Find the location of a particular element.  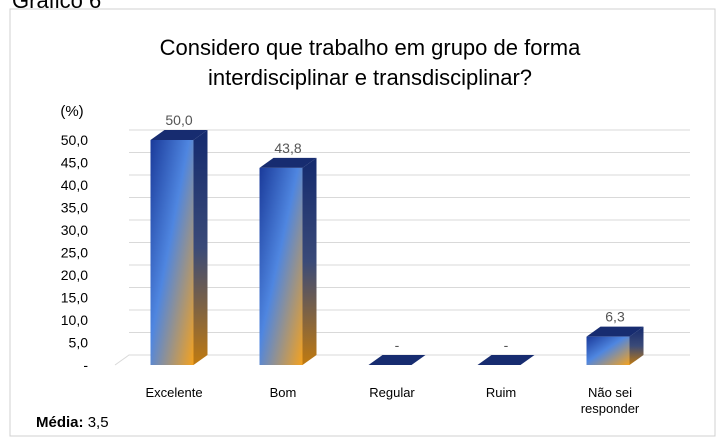

value-label: 43,8 is located at coordinates (287, 148).